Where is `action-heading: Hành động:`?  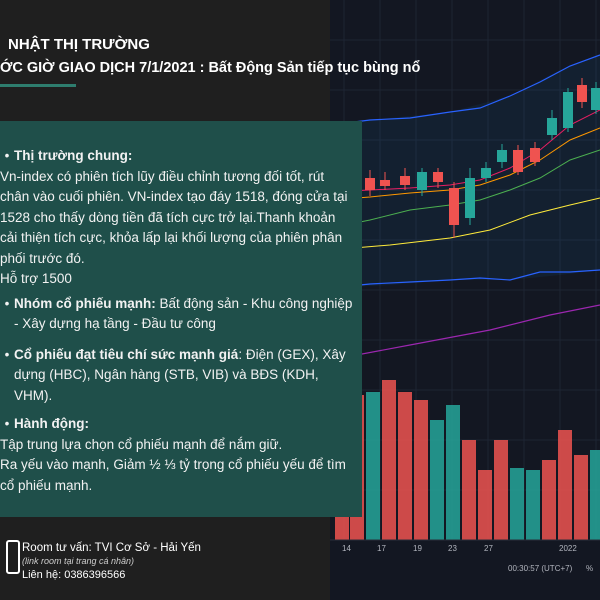
action-heading: Hành động: is located at coordinates (51, 423).